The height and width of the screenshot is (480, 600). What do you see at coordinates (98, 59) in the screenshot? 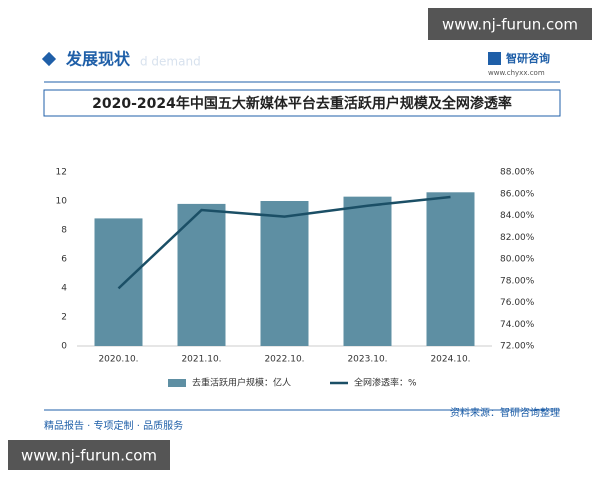
I see `header: 发展现状` at bounding box center [98, 59].